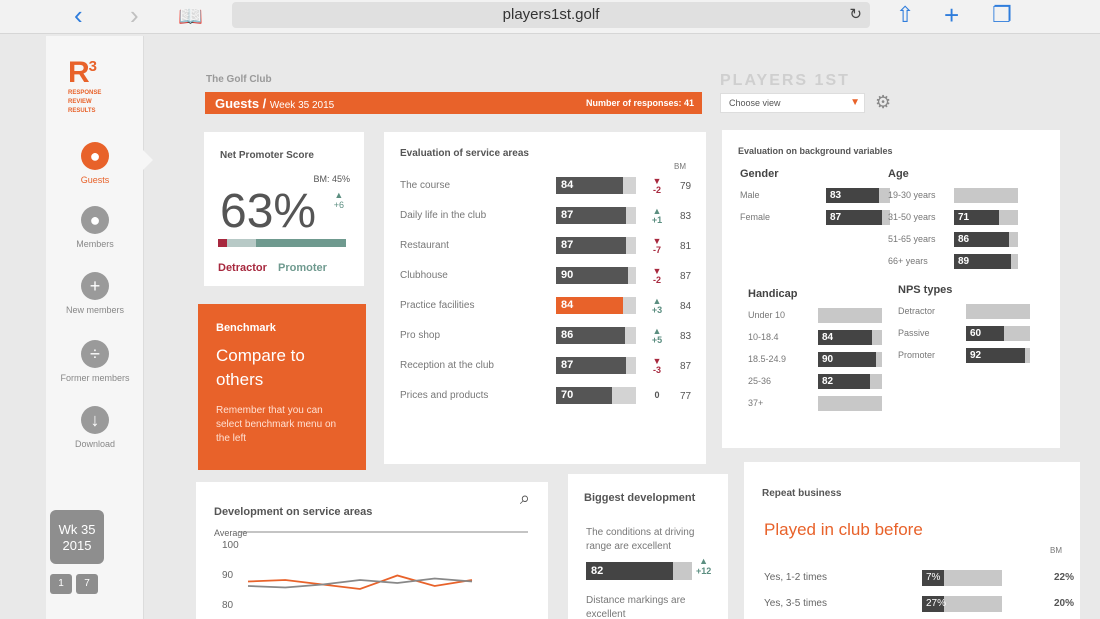 The image size is (1100, 619). I want to click on service-bm: 77, so click(686, 396).